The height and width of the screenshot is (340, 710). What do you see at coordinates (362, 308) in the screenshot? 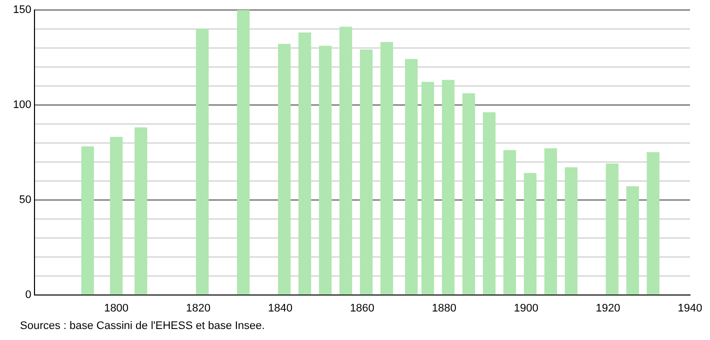
I see `x-tick-label: 1860` at bounding box center [362, 308].